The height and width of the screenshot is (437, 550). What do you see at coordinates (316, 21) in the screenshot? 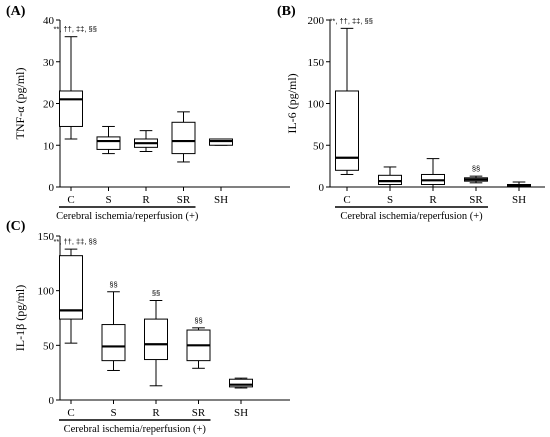
I see `y-tick-label: 200` at bounding box center [316, 21].